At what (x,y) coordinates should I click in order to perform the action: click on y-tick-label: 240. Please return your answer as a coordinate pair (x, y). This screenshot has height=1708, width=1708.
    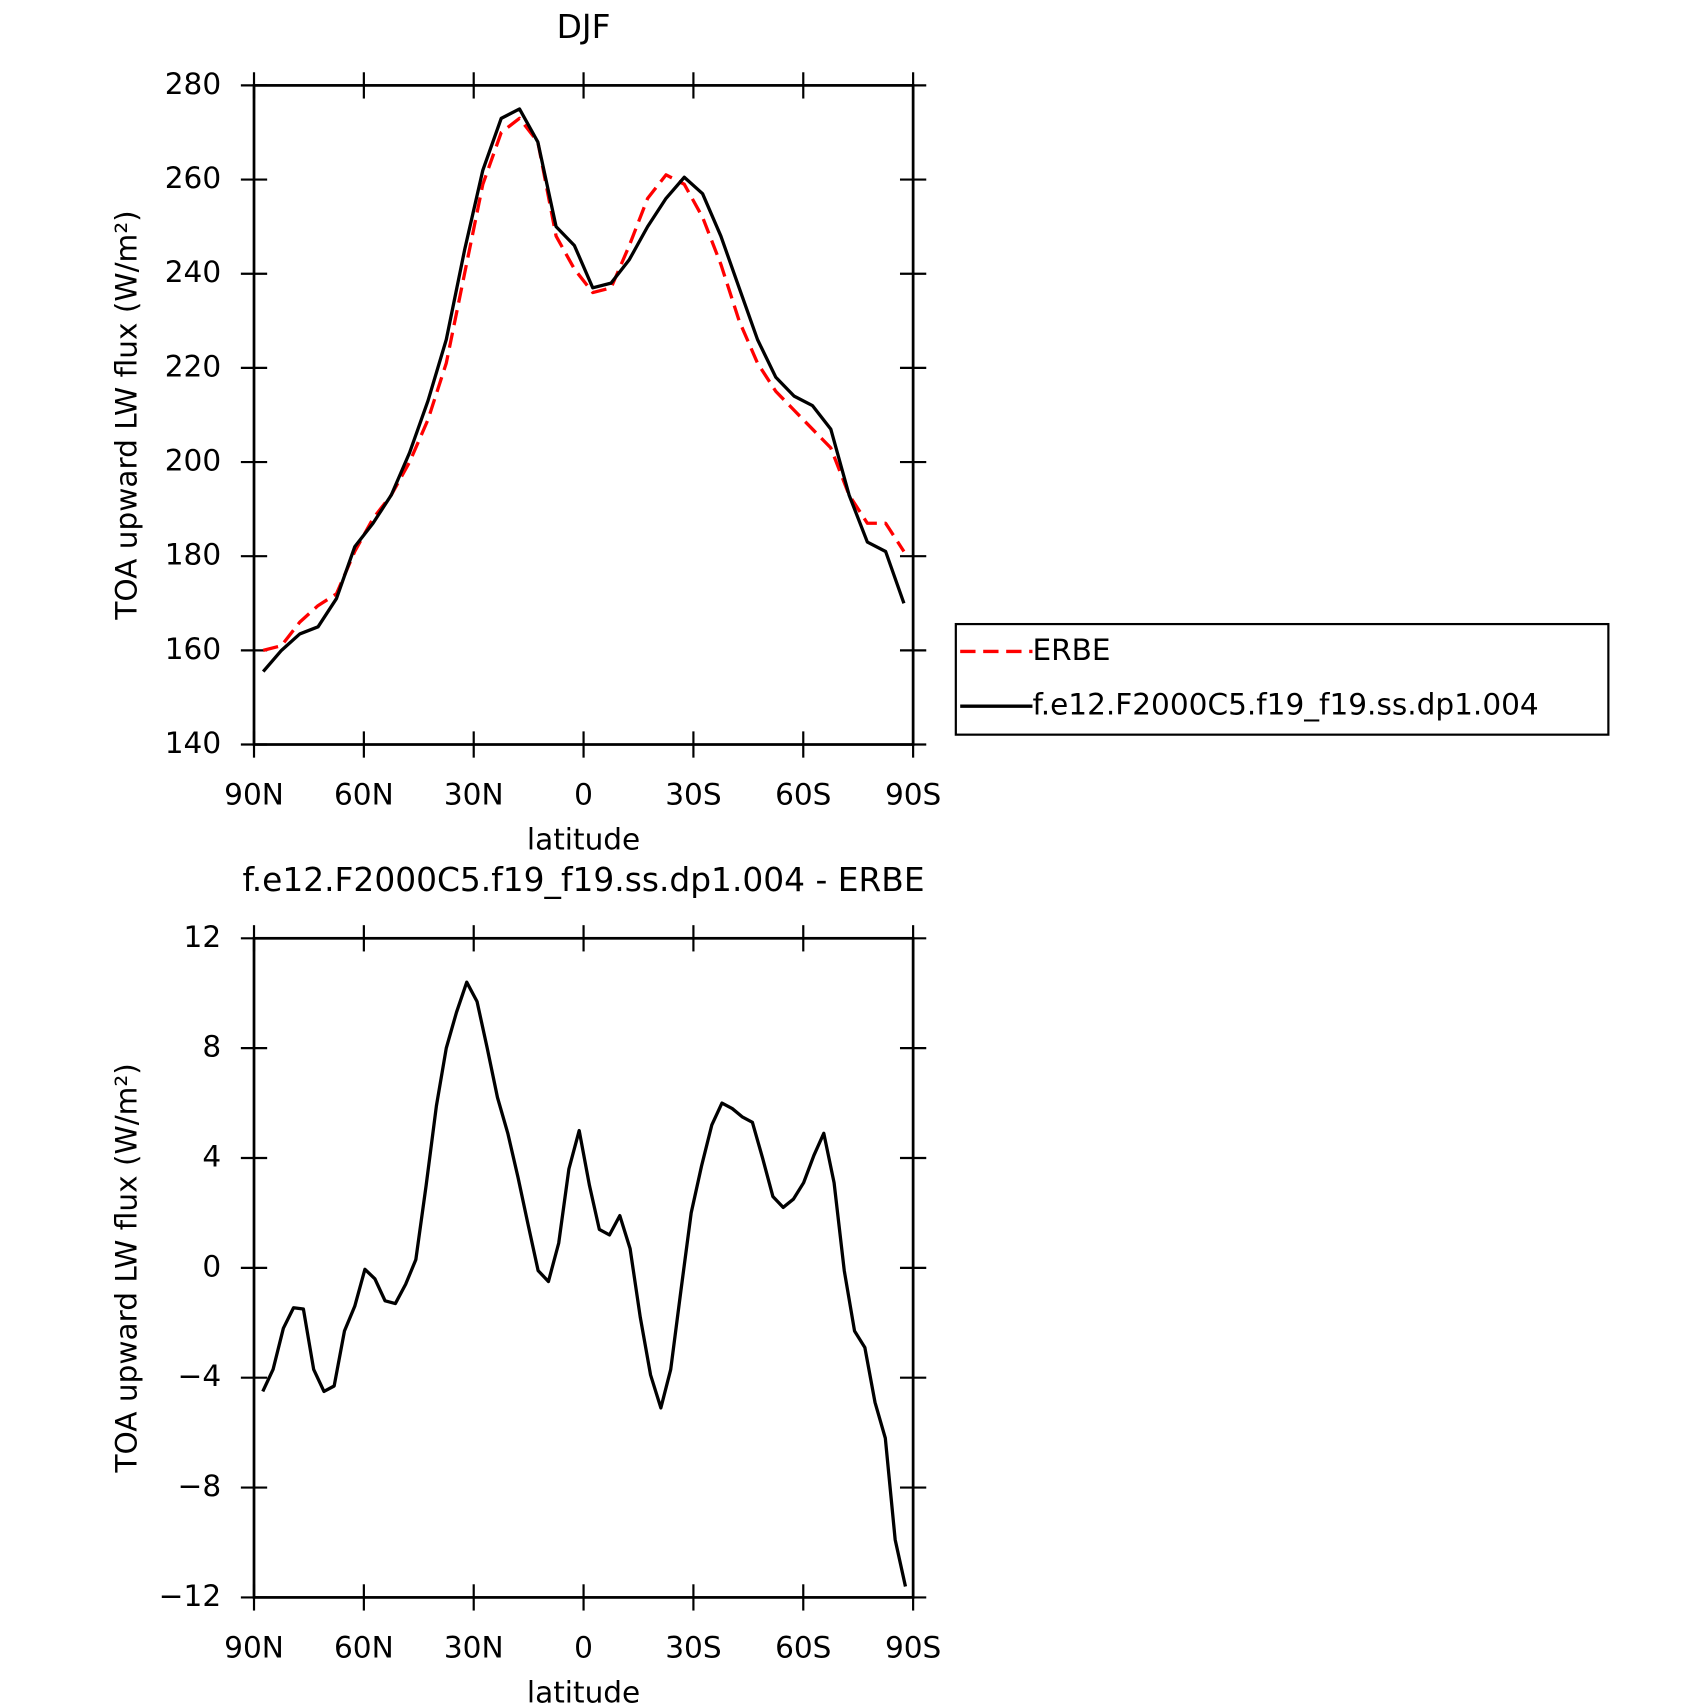
    Looking at the image, I should click on (193, 272).